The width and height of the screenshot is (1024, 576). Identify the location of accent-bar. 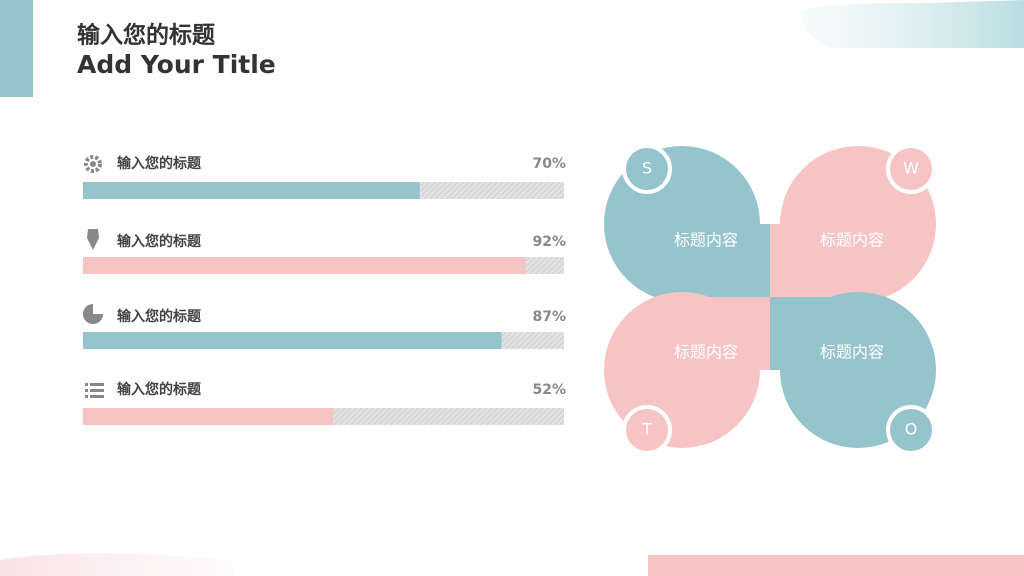
(16, 48).